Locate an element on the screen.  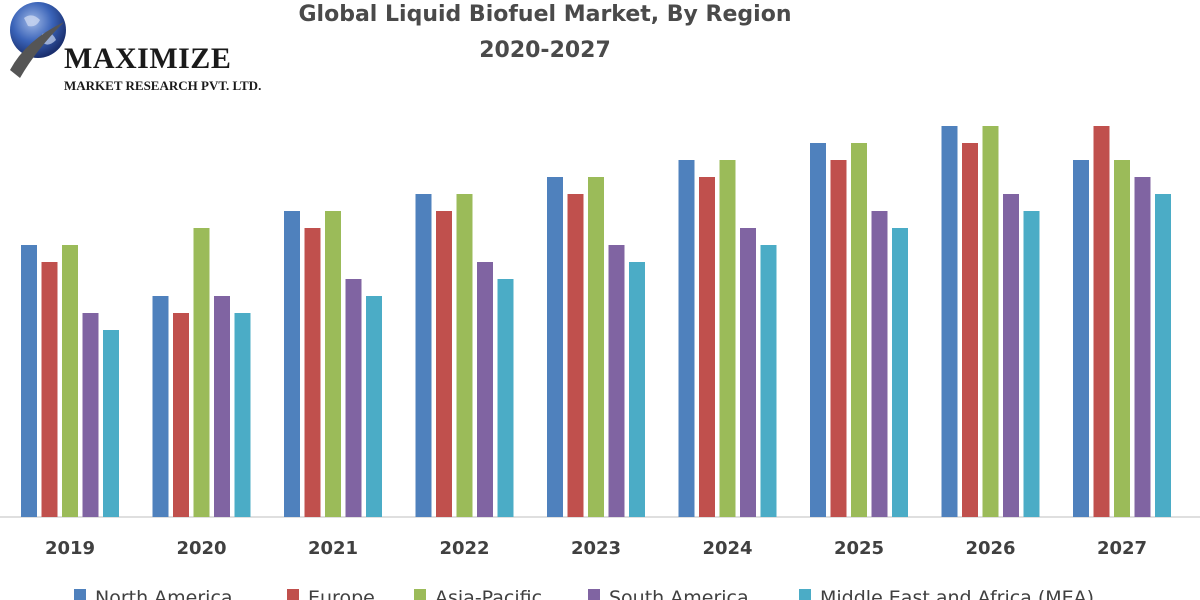
company-logo: MAXIMIZE MARKET RESEARCH PVT. LTD. is located at coordinates (141, 50).